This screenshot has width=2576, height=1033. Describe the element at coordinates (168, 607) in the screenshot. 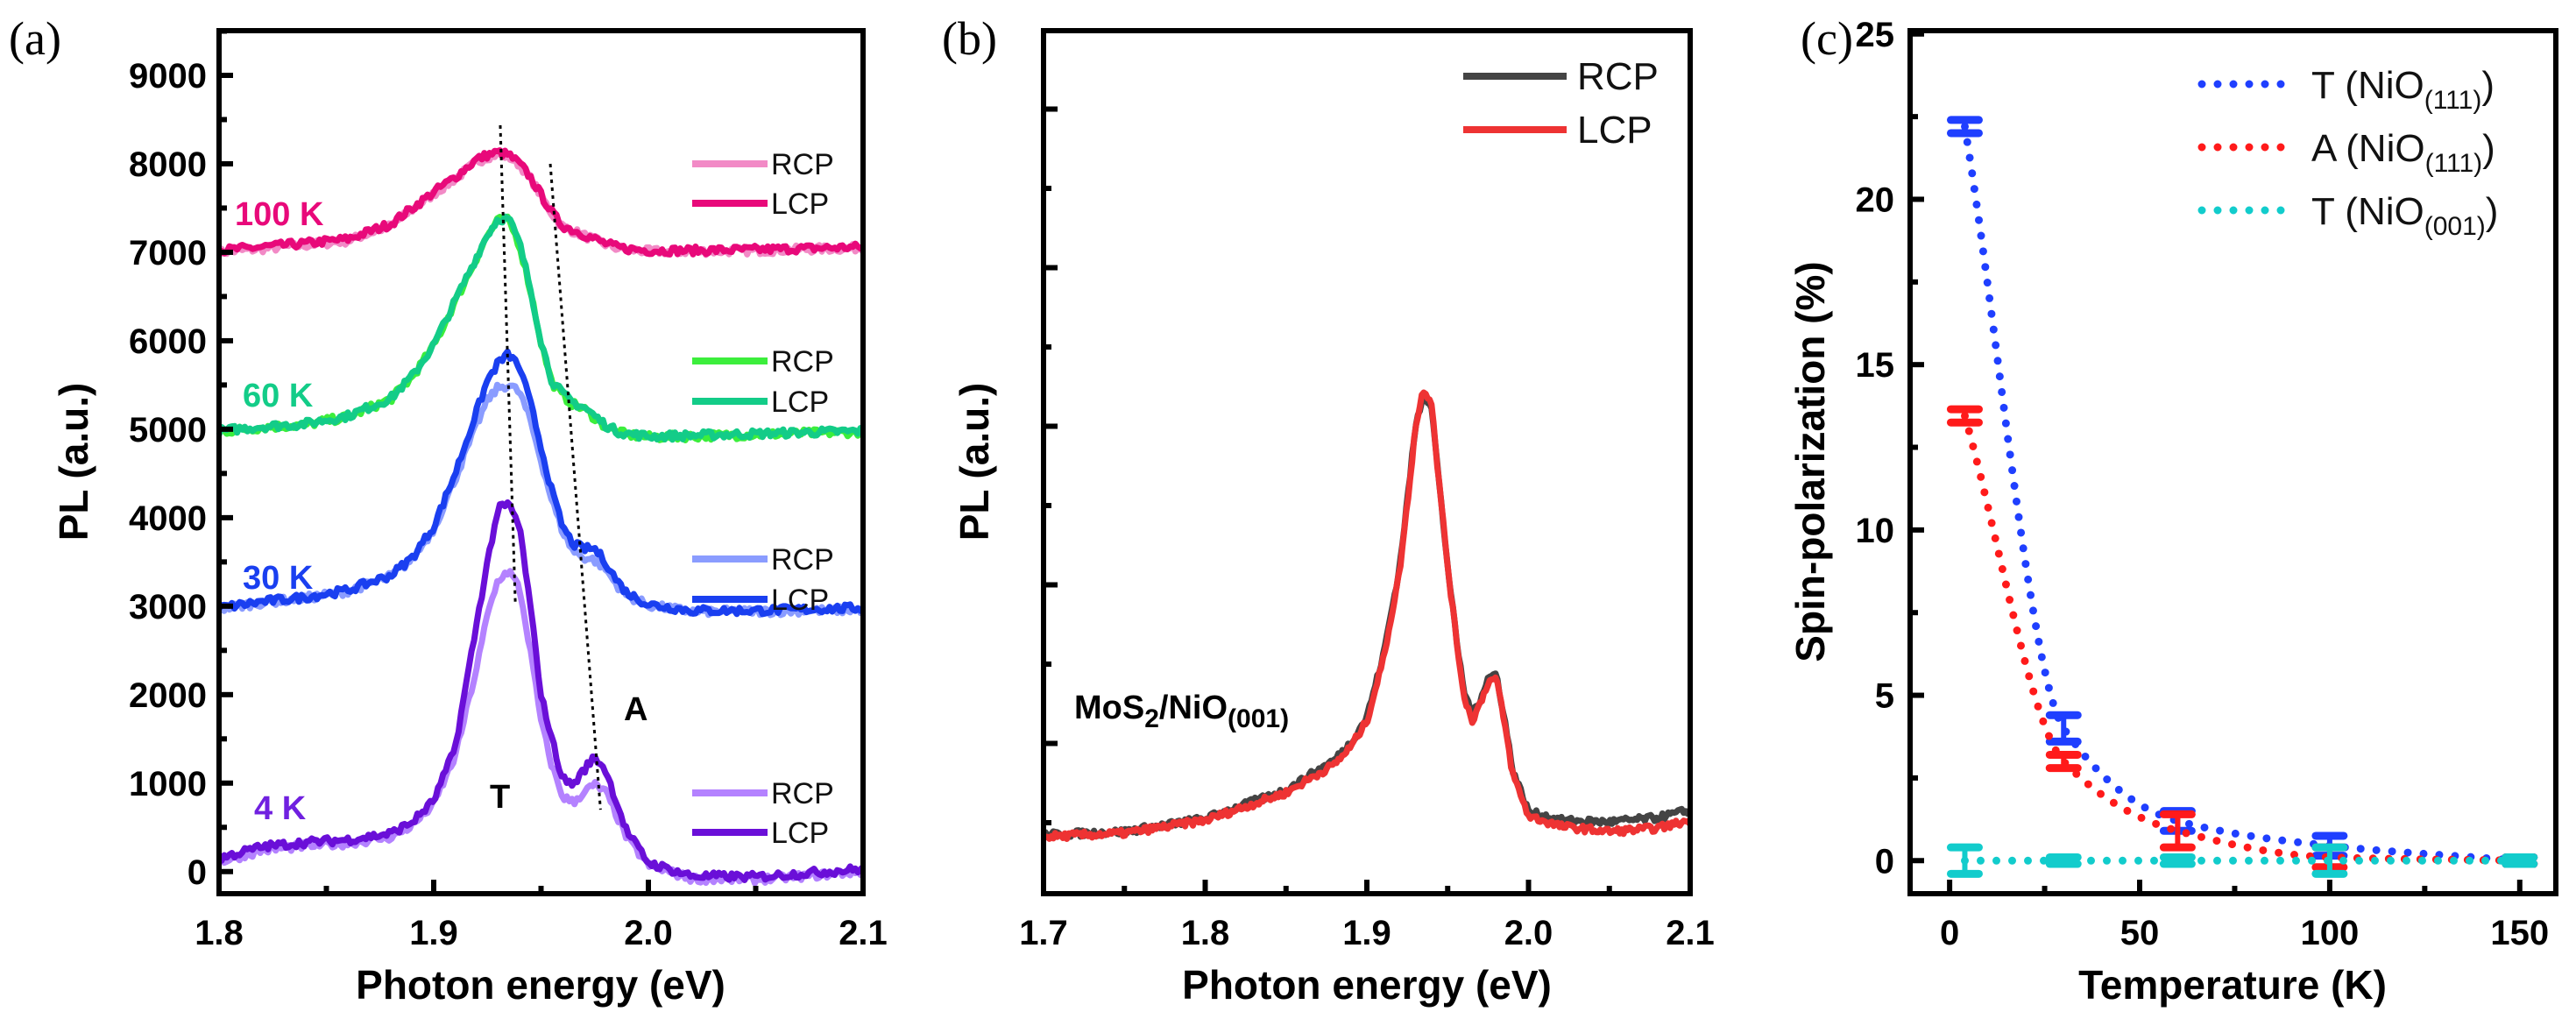

I see `y-tick-label: 3000` at that location.